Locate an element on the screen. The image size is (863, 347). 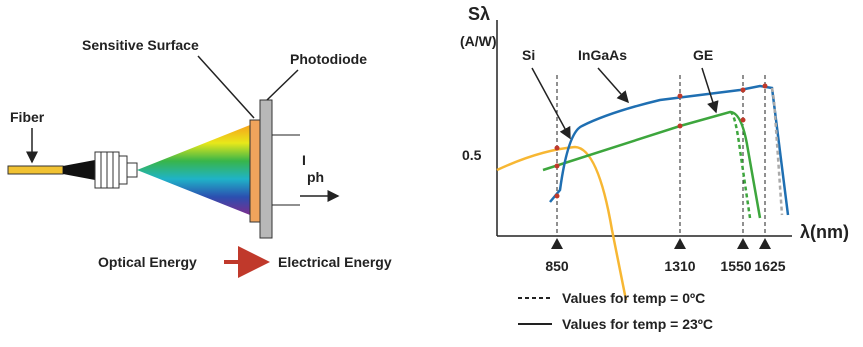
tick-triangles is located at coordinates (661, 243).